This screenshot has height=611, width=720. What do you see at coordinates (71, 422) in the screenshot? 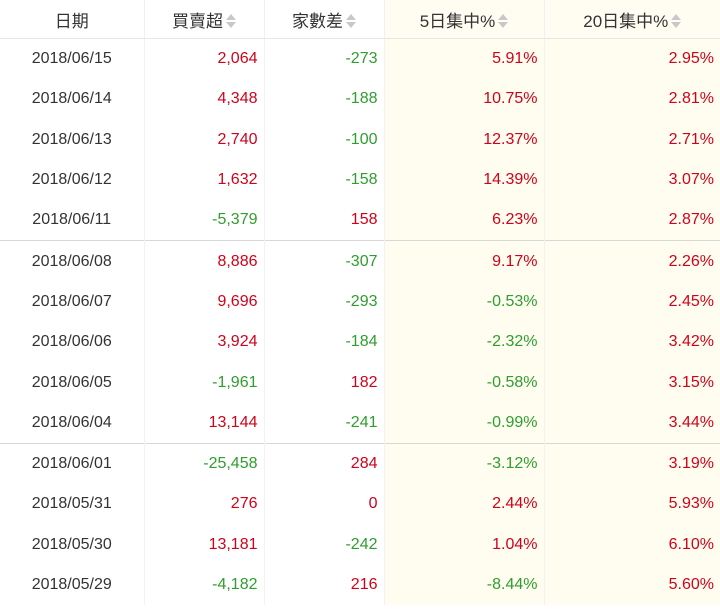
I see `cell-date: 2018/06/04` at bounding box center [71, 422].